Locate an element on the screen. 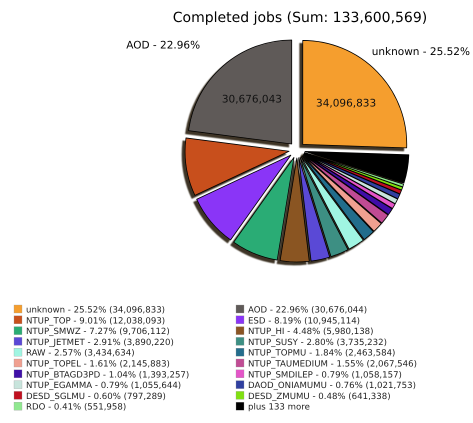  legend-label: ESD - 8.19% (10,945,114) is located at coordinates (304, 321).